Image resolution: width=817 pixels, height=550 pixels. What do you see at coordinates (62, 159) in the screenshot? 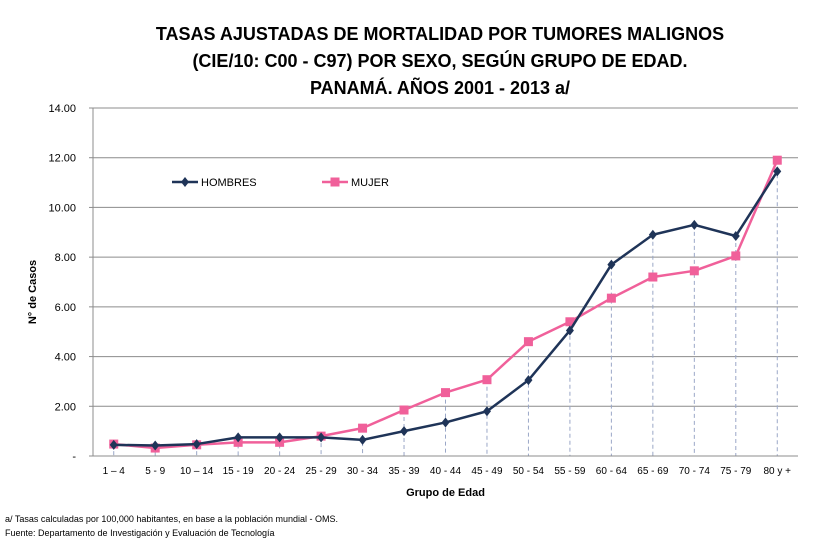
I see `y-tick-label: 12.00` at bounding box center [62, 159].